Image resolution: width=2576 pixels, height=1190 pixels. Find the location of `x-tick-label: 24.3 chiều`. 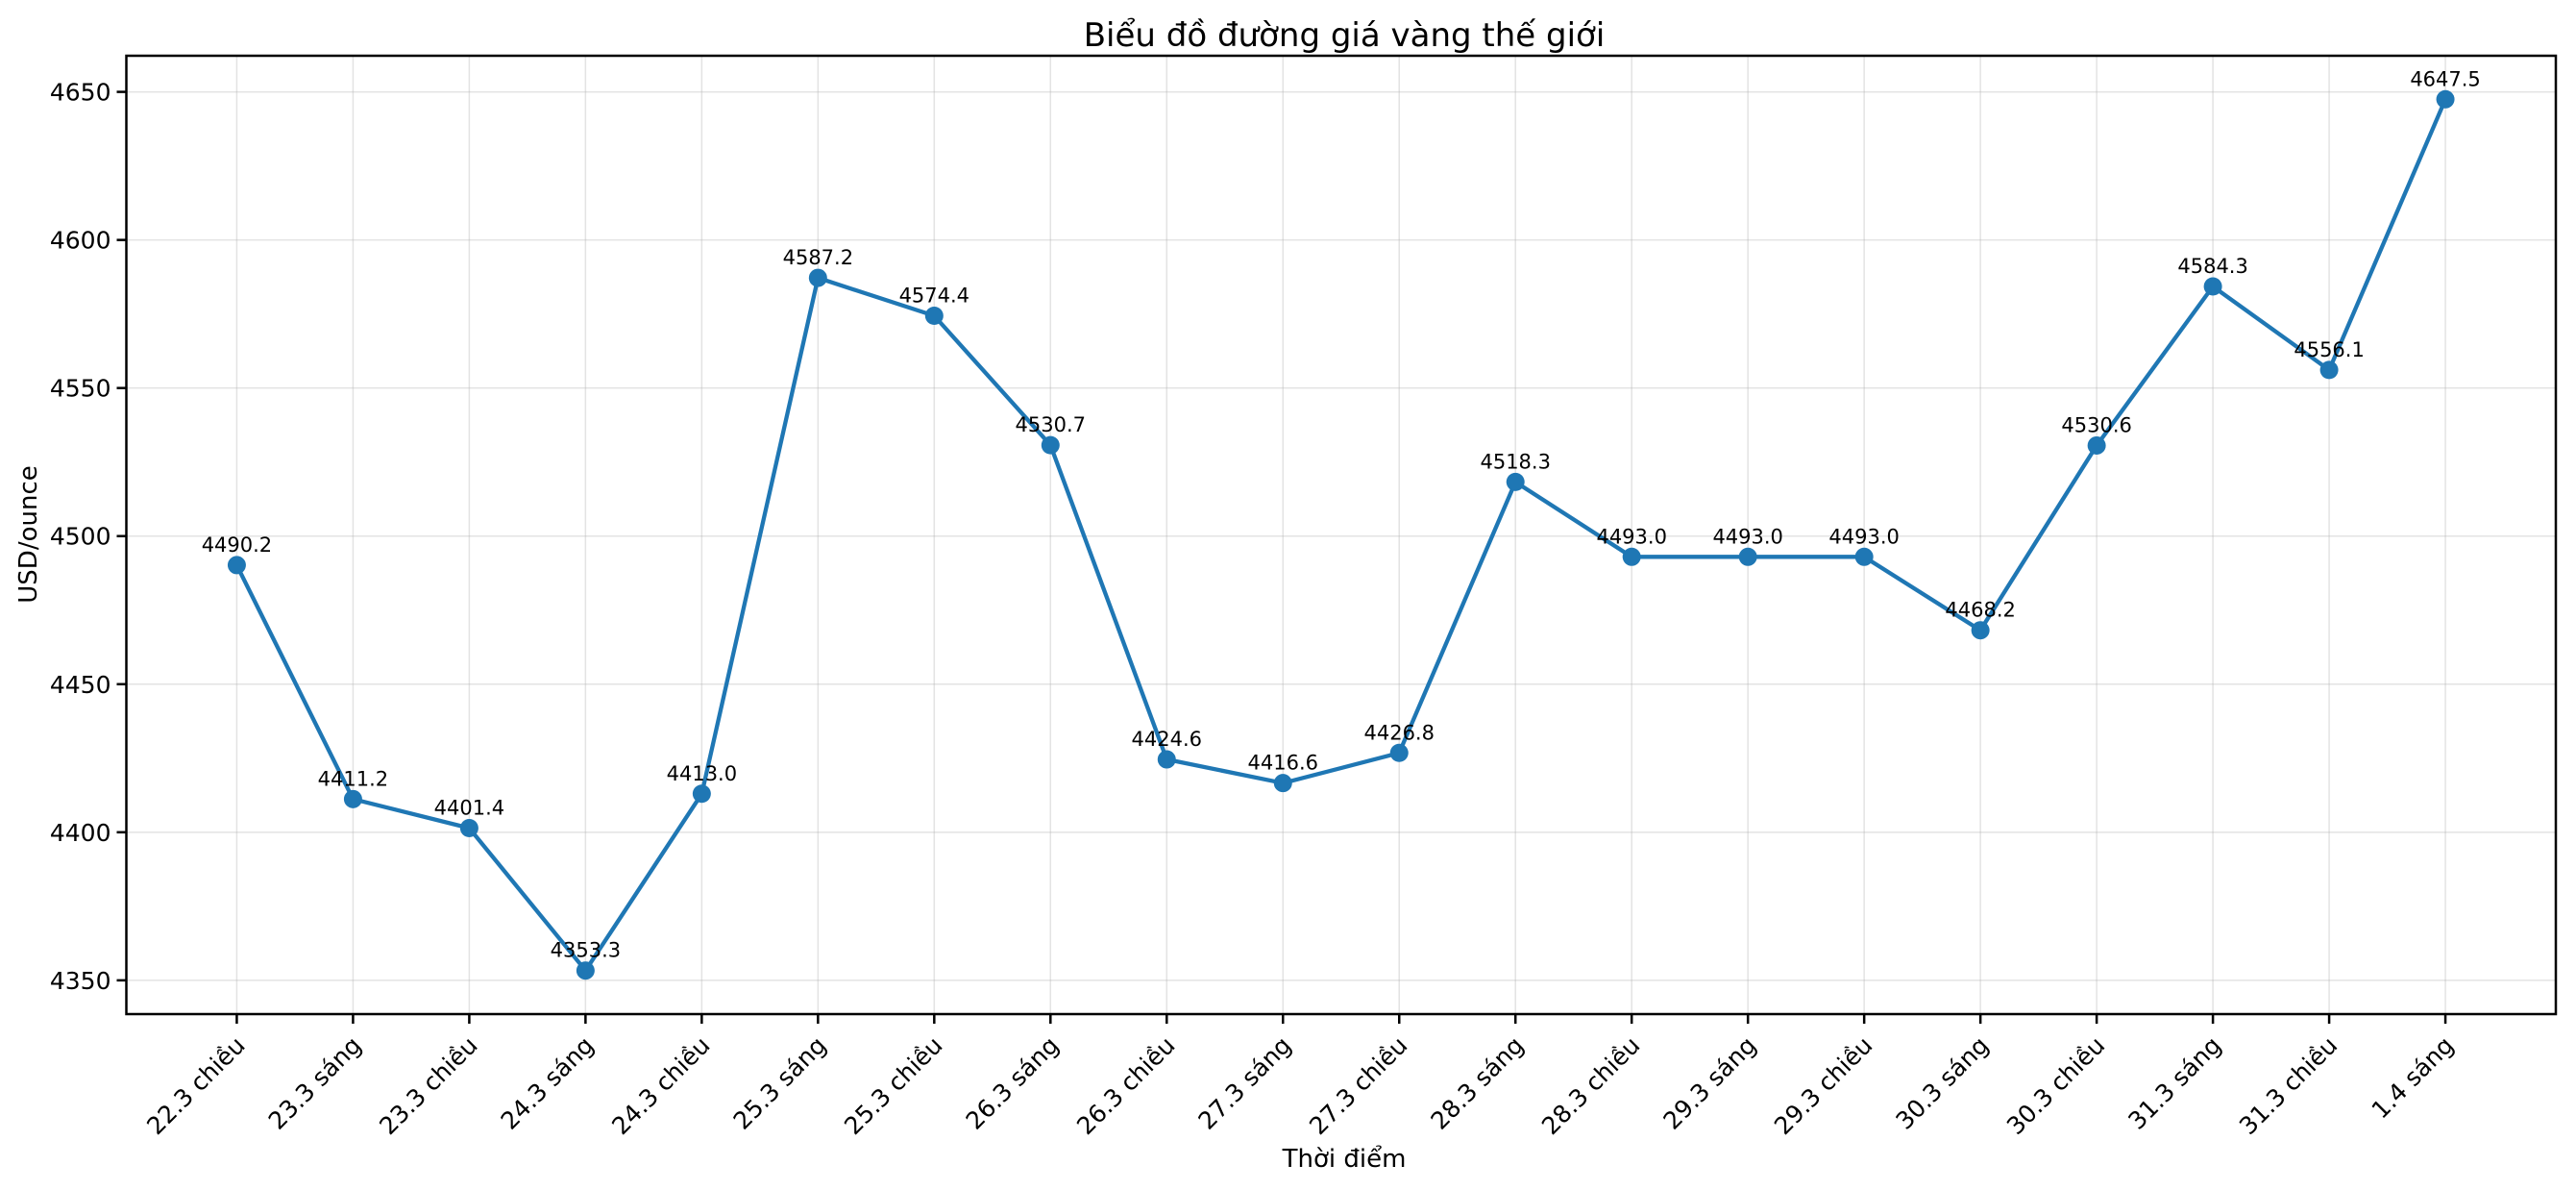

x-tick-label: 24.3 chiều is located at coordinates (660, 1085).